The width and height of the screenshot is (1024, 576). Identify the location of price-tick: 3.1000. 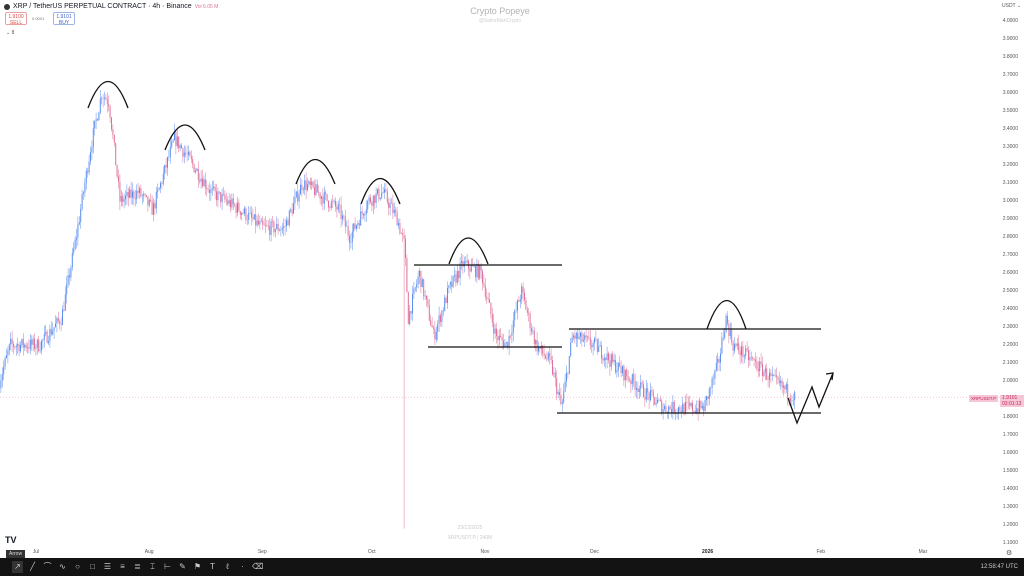
(1010, 183).